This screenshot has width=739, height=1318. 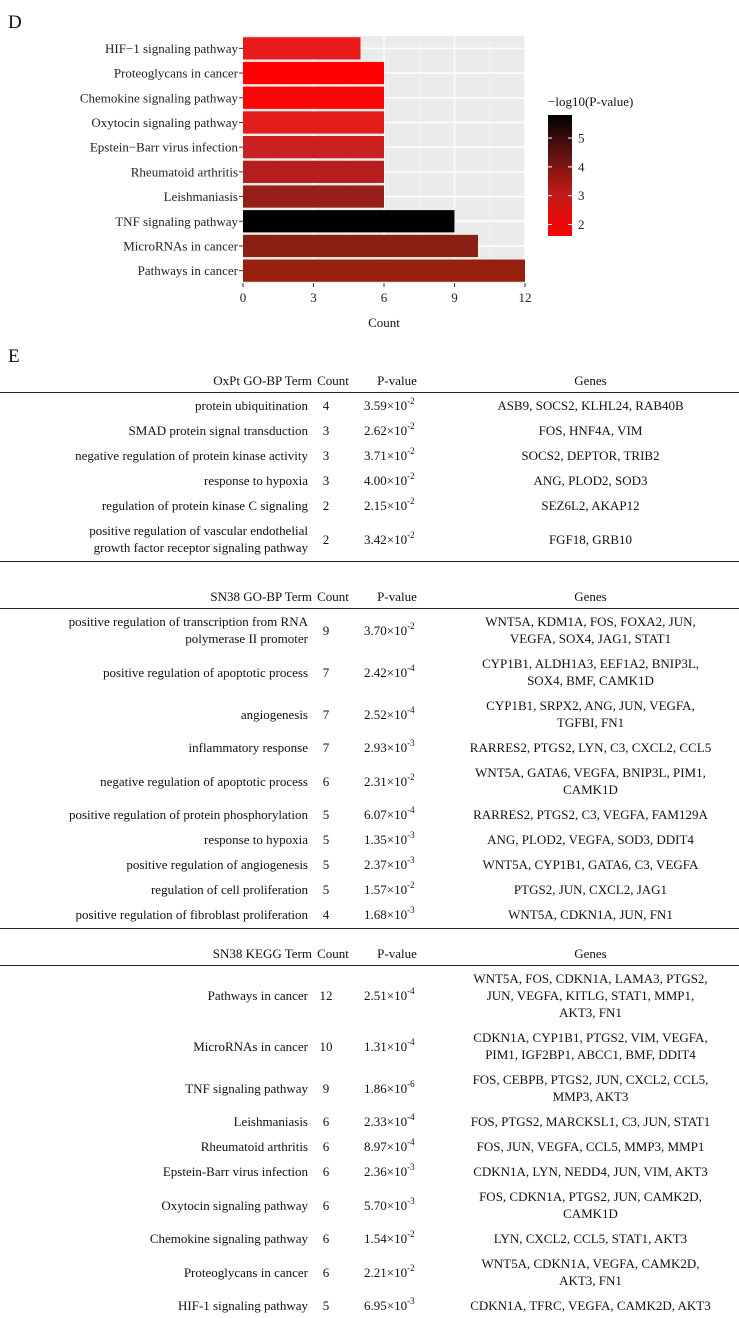 What do you see at coordinates (397, 380) in the screenshot?
I see `header-pvalue: P-value` at bounding box center [397, 380].